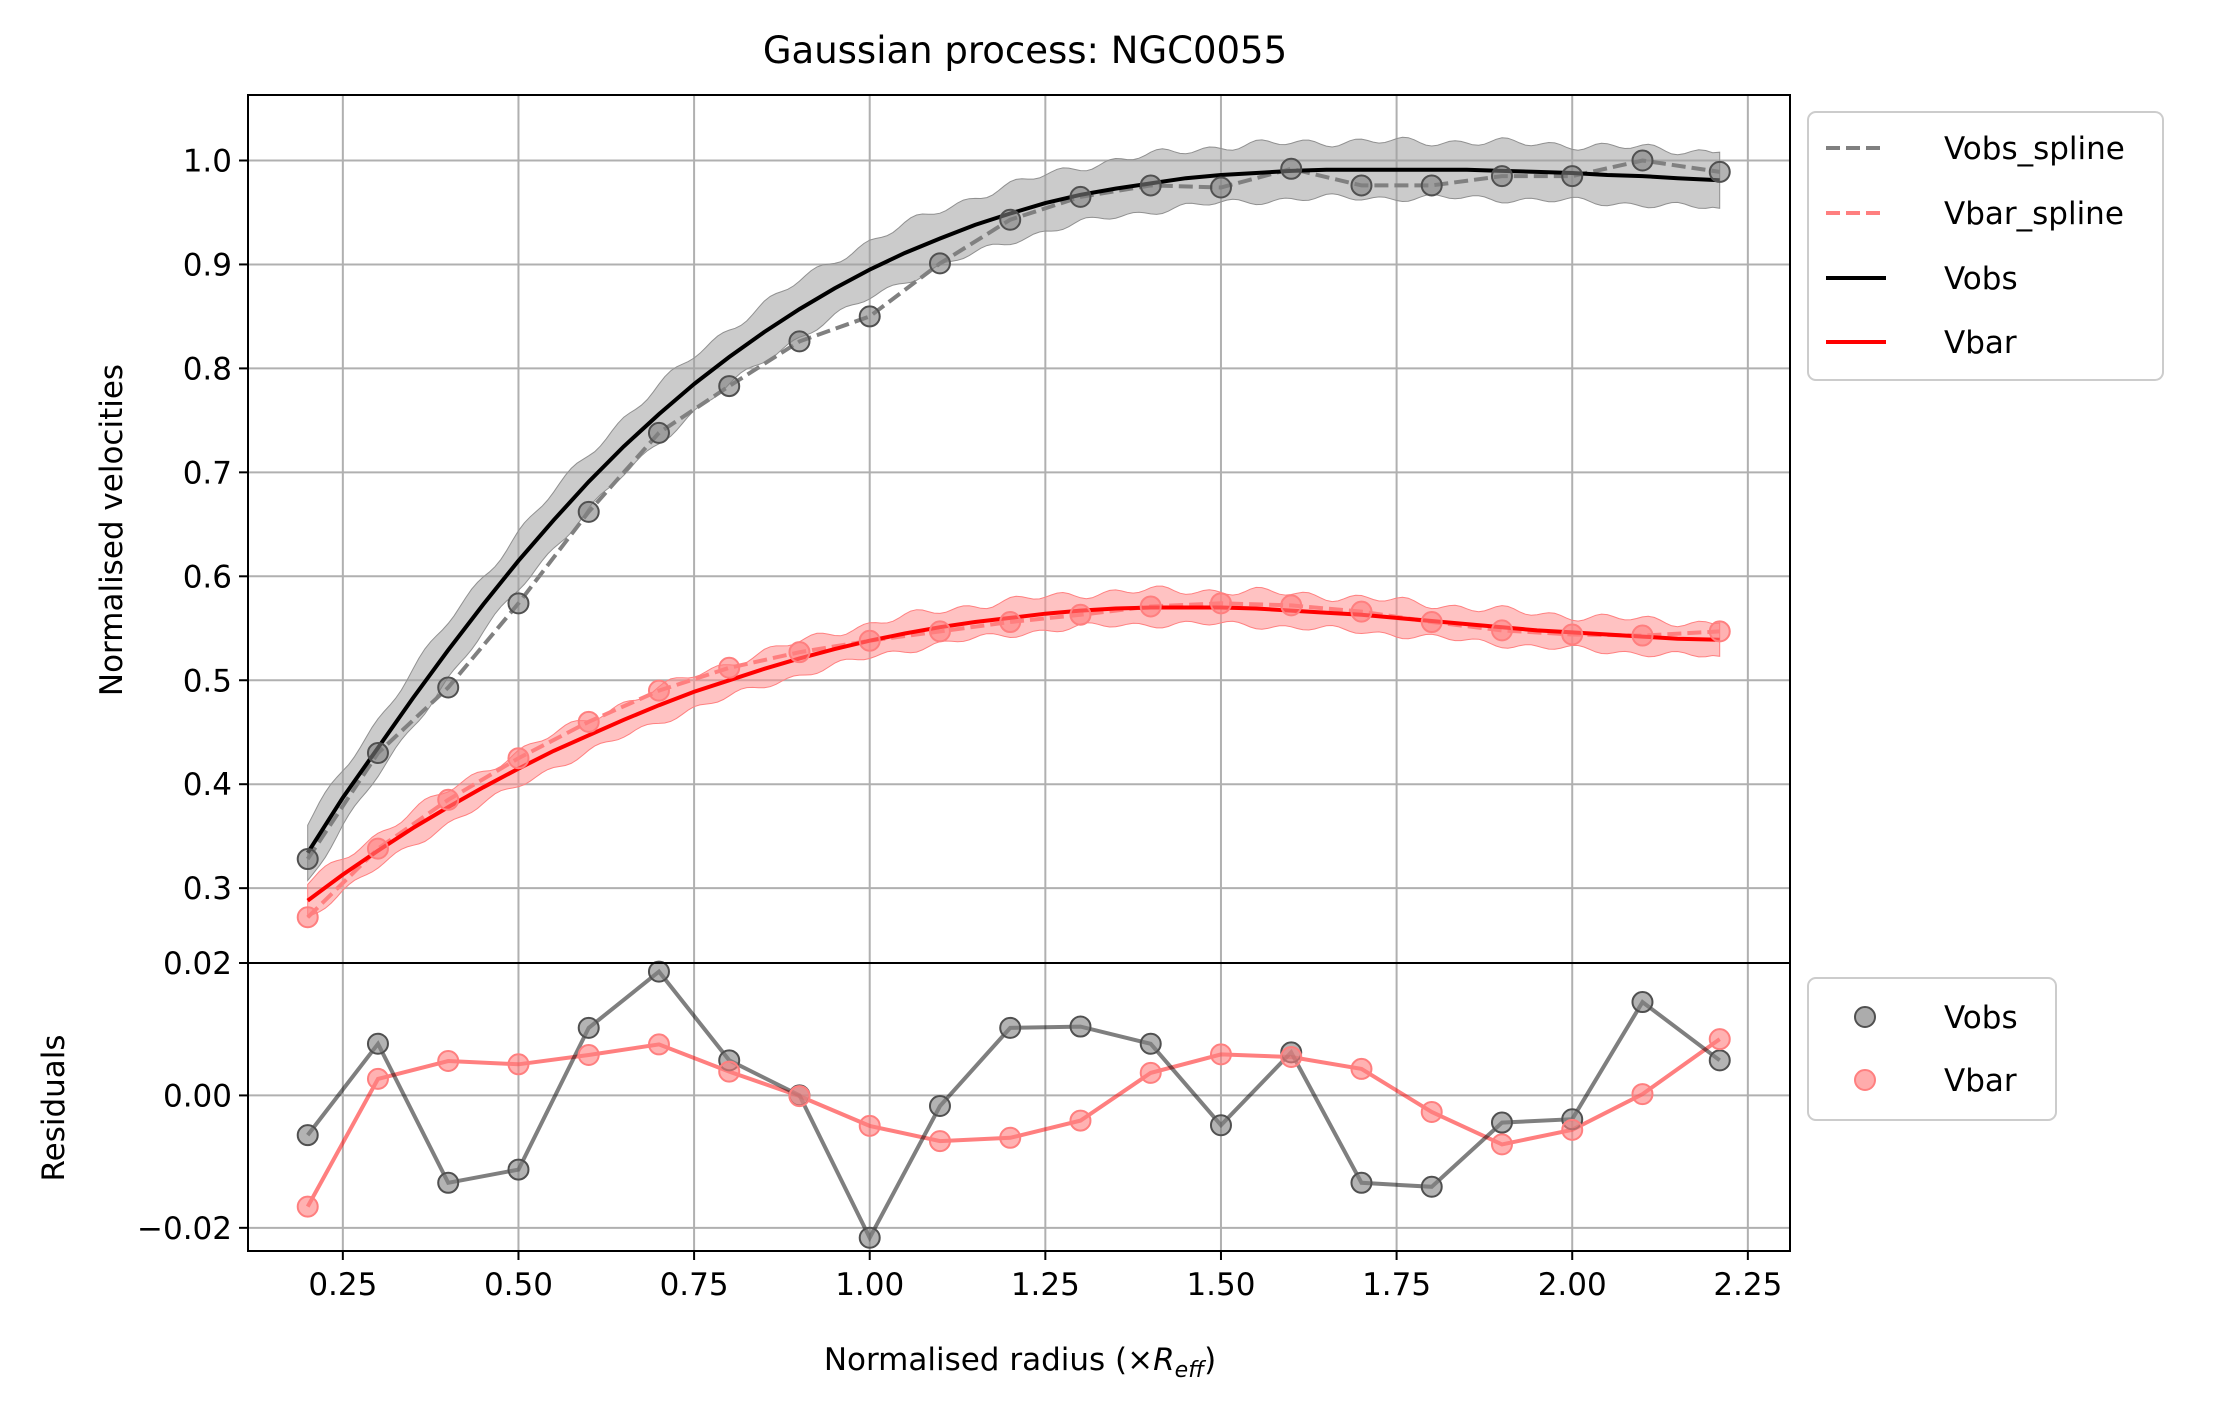  What do you see at coordinates (207, 161) in the screenshot?
I see `main-y-tick-label-7: 1.0` at bounding box center [207, 161].